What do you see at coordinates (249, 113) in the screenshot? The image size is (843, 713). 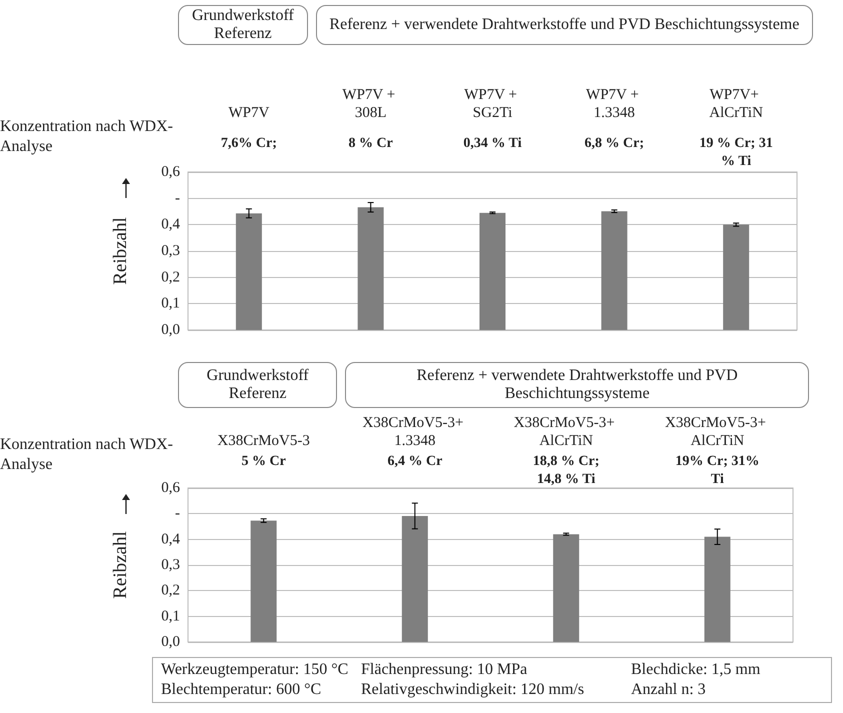 I see `x-tick-label: WP7V` at bounding box center [249, 113].